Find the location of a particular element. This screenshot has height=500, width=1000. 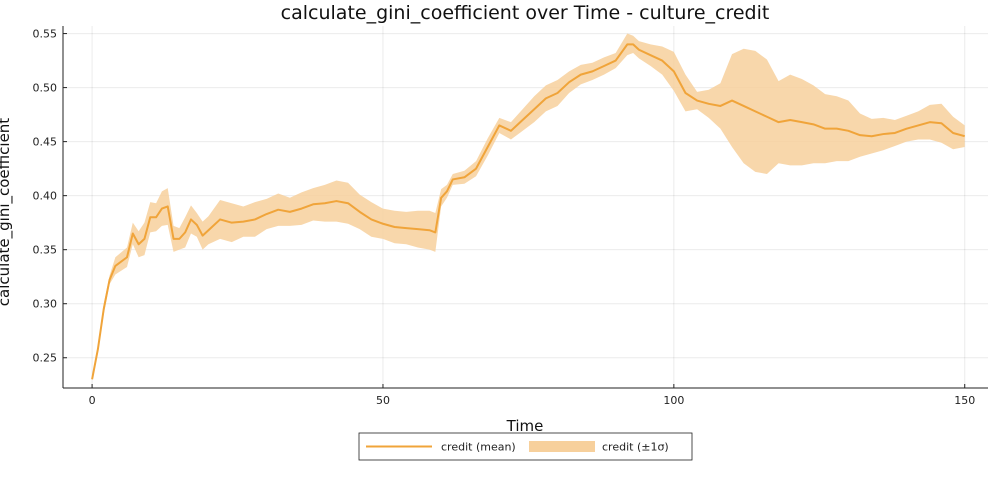

y-tick-label: 0.30 is located at coordinates (45, 304).